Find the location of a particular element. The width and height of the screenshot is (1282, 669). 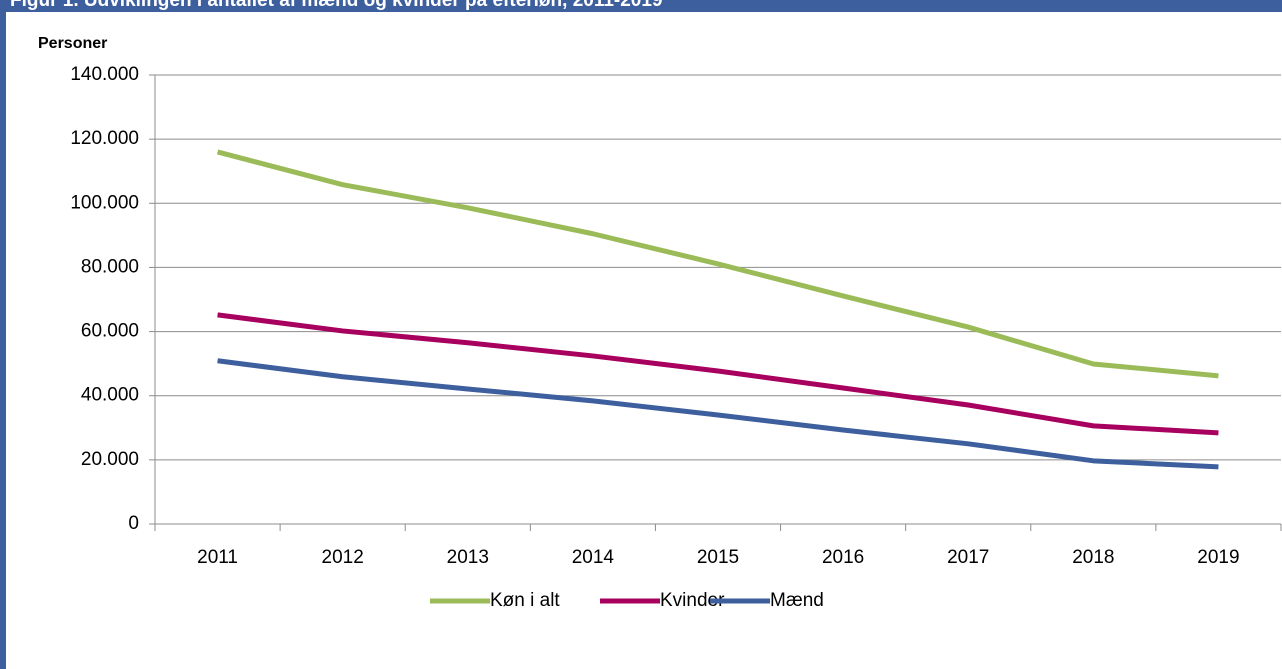

y-tick-label: 80.000 is located at coordinates (110, 266).